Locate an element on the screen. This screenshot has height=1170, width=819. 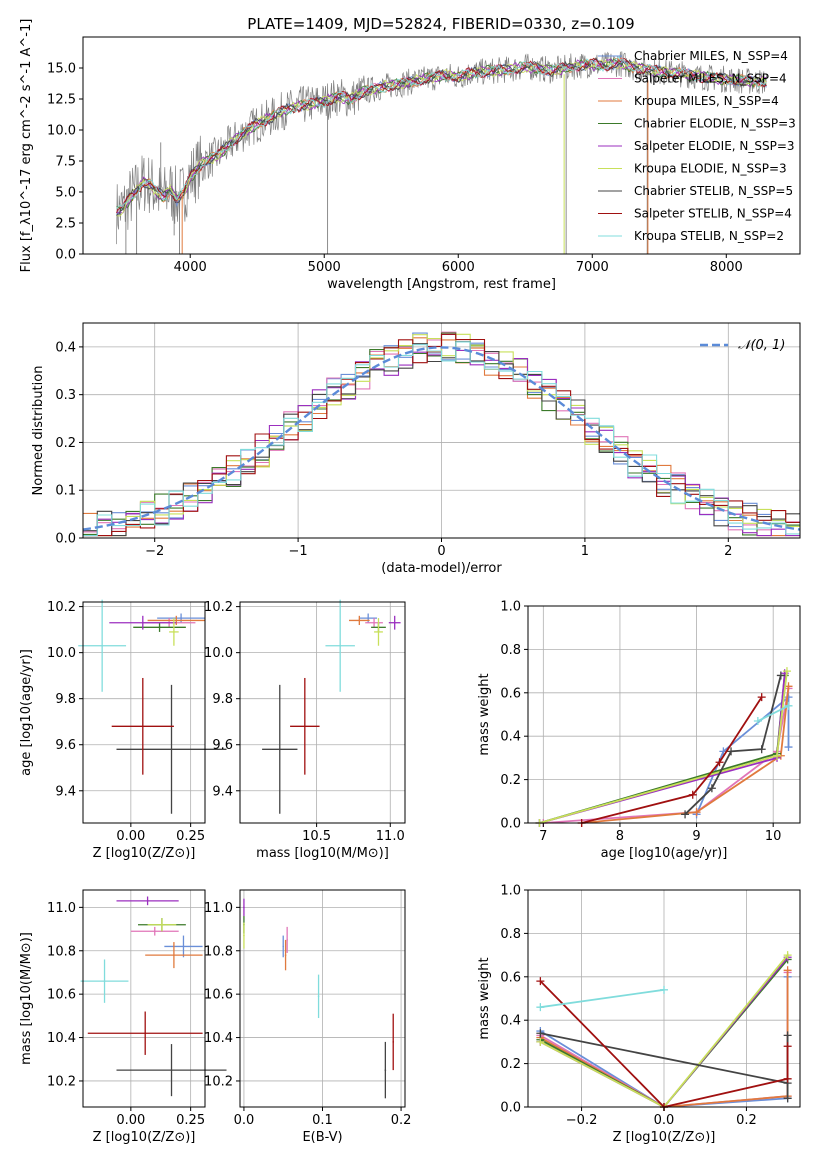
weight-marker-krou_miles is located at coordinates (696, 812).